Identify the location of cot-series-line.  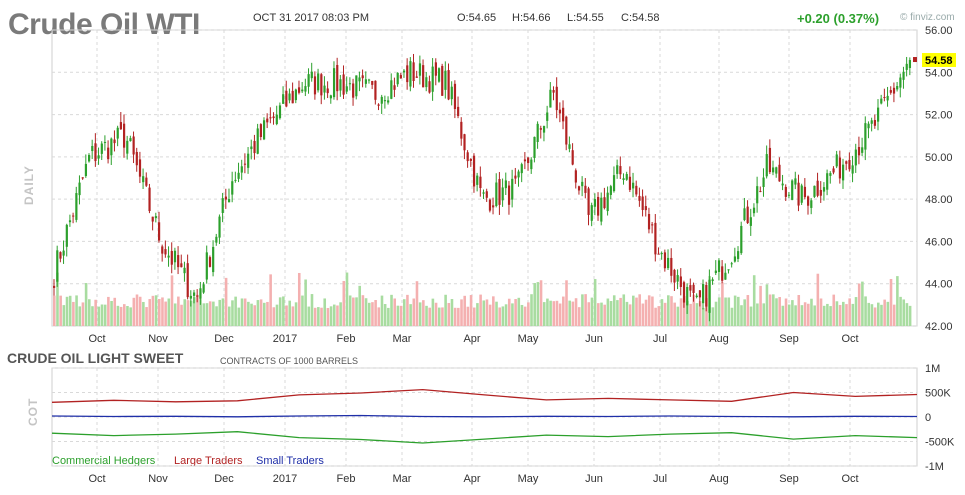
(484, 437).